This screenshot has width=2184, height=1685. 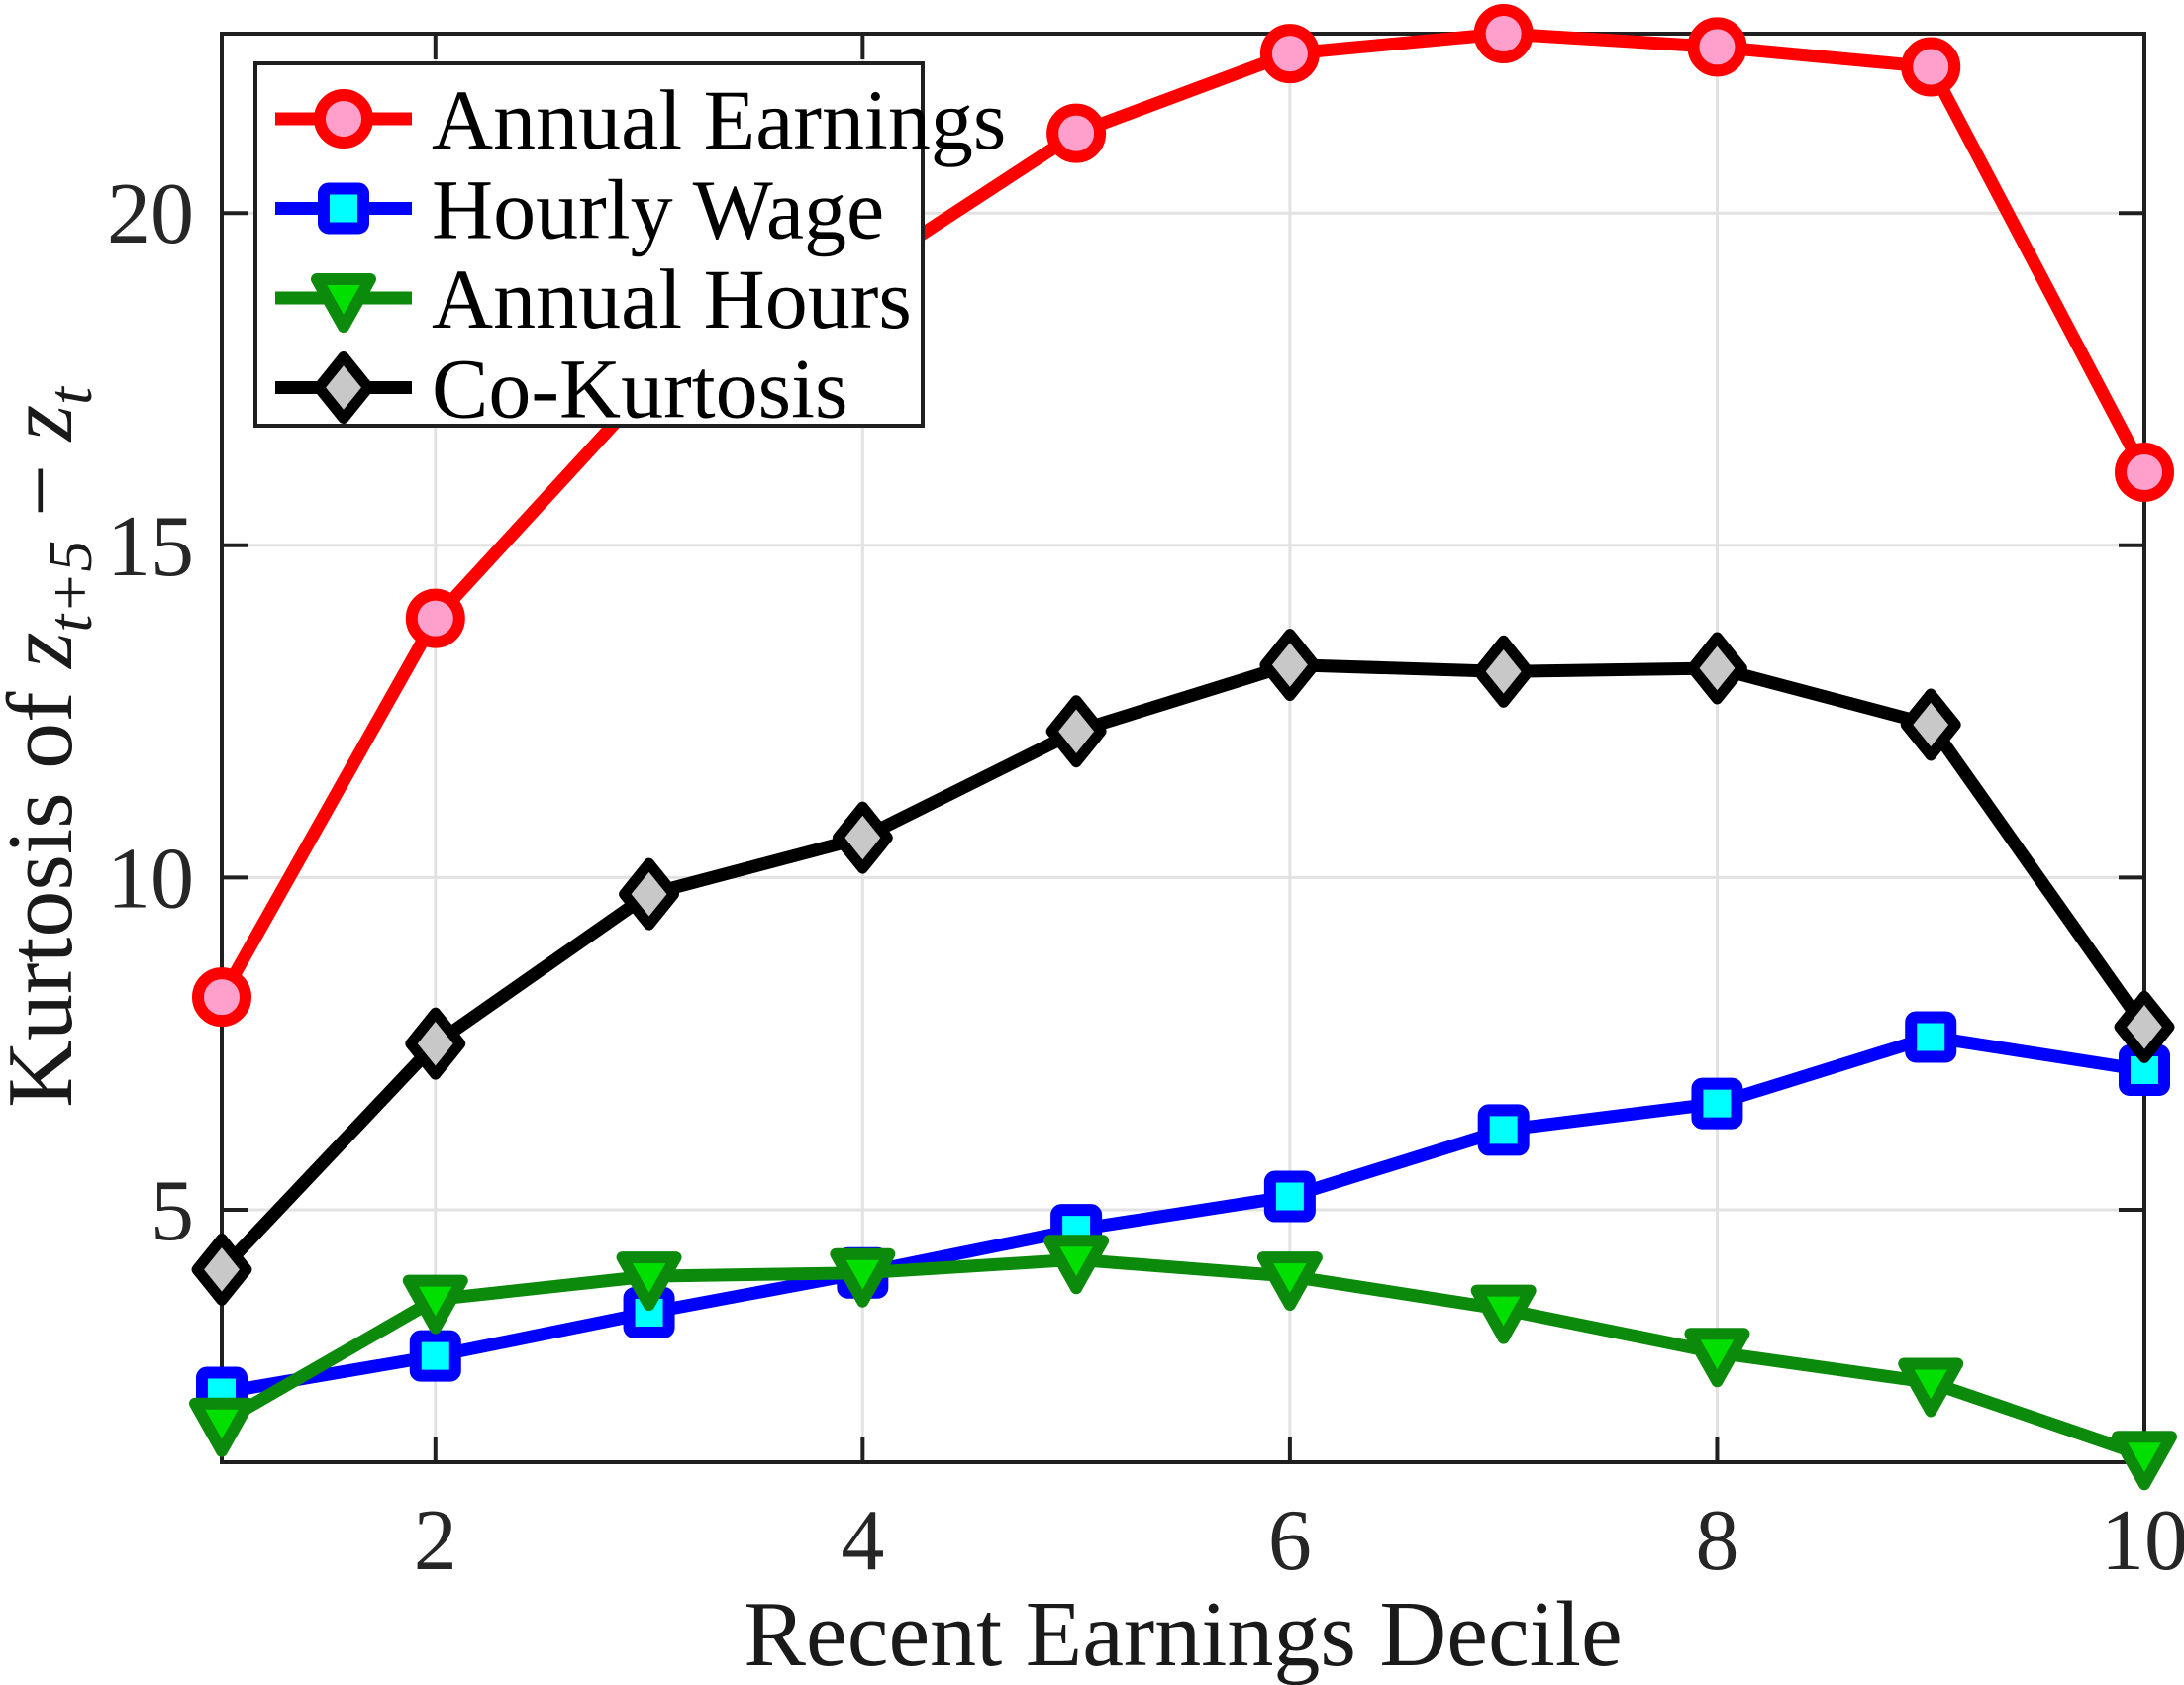 What do you see at coordinates (2142, 1541) in the screenshot?
I see `x-tick-label: 10` at bounding box center [2142, 1541].